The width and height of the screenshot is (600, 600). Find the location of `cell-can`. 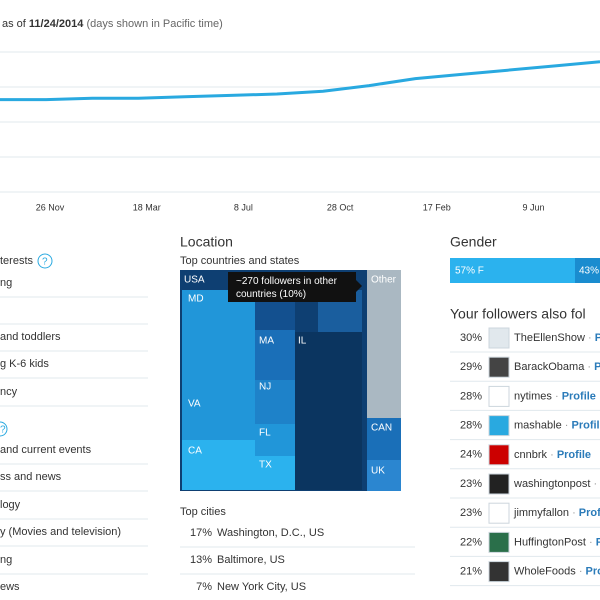

cell-can is located at coordinates (384, 439).